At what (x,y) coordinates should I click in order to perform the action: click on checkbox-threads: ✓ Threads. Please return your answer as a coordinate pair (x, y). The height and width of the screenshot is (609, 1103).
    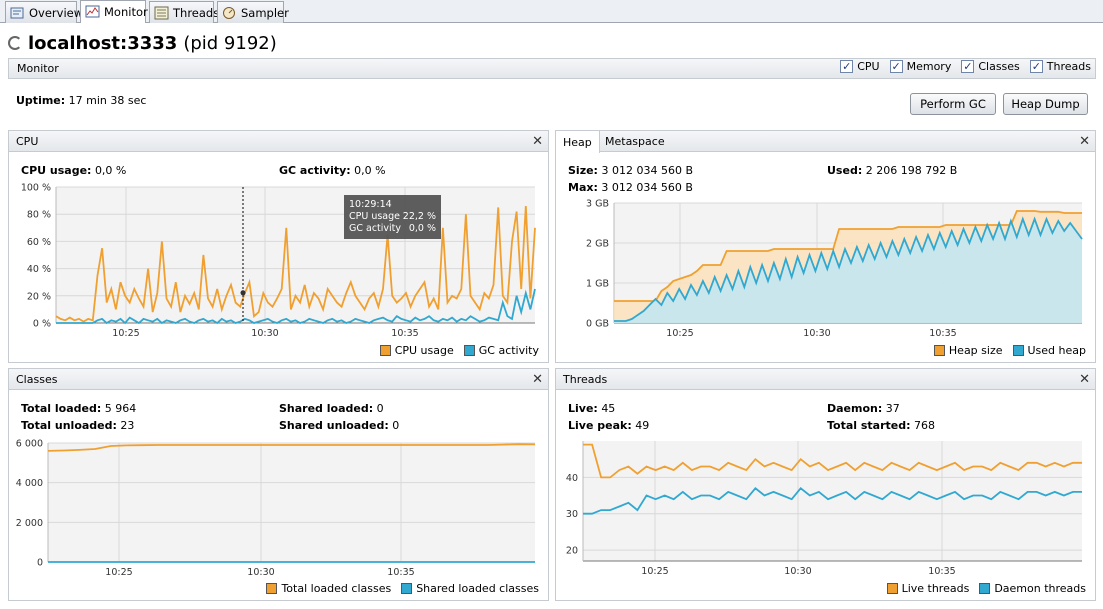
    Looking at the image, I should click on (1060, 66).